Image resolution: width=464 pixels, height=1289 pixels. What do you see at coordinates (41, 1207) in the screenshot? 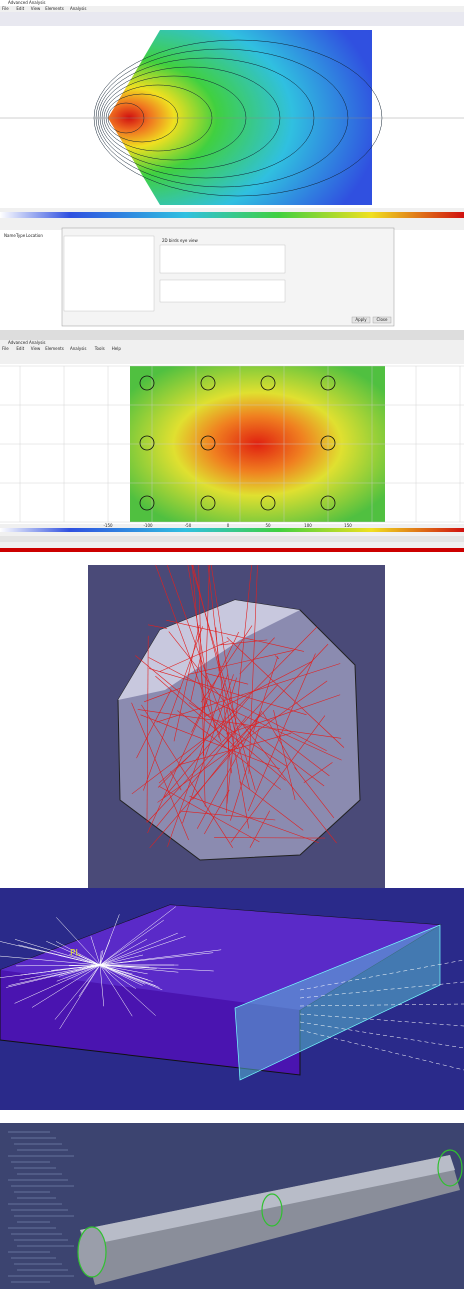
I see `tree` at bounding box center [41, 1207].